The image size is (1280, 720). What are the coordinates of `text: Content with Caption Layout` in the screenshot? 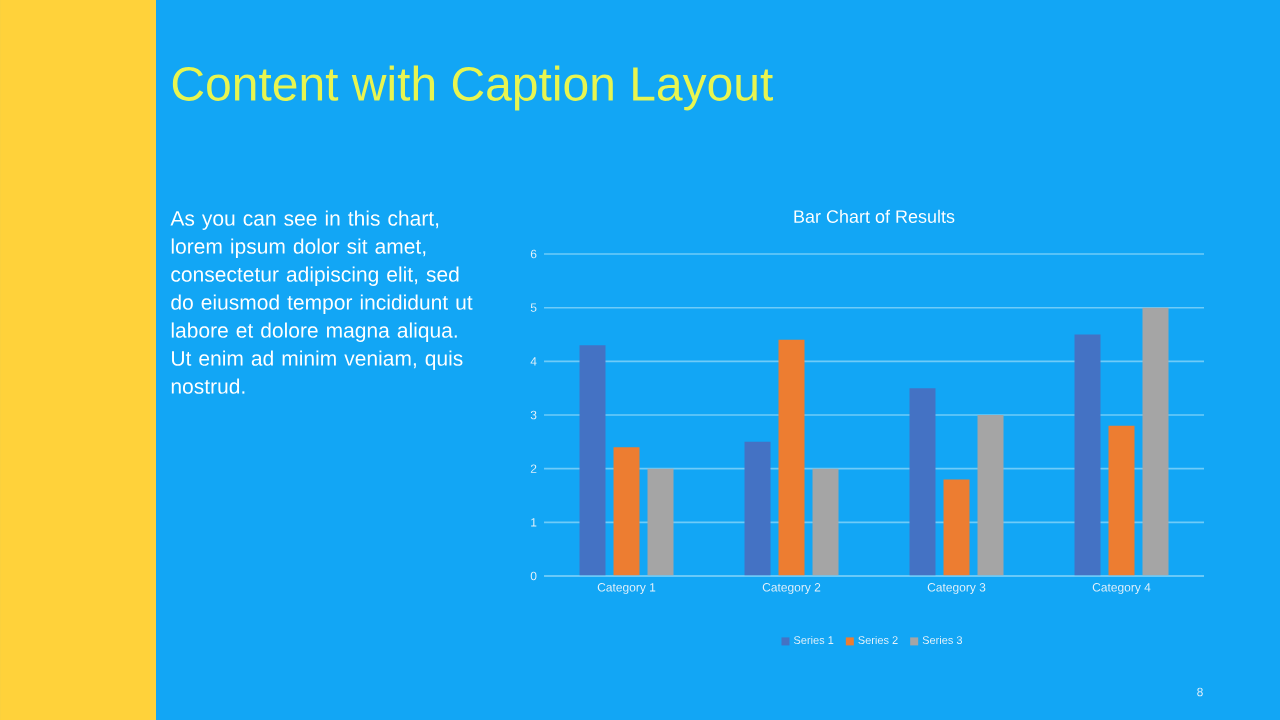 It's located at (472, 88).